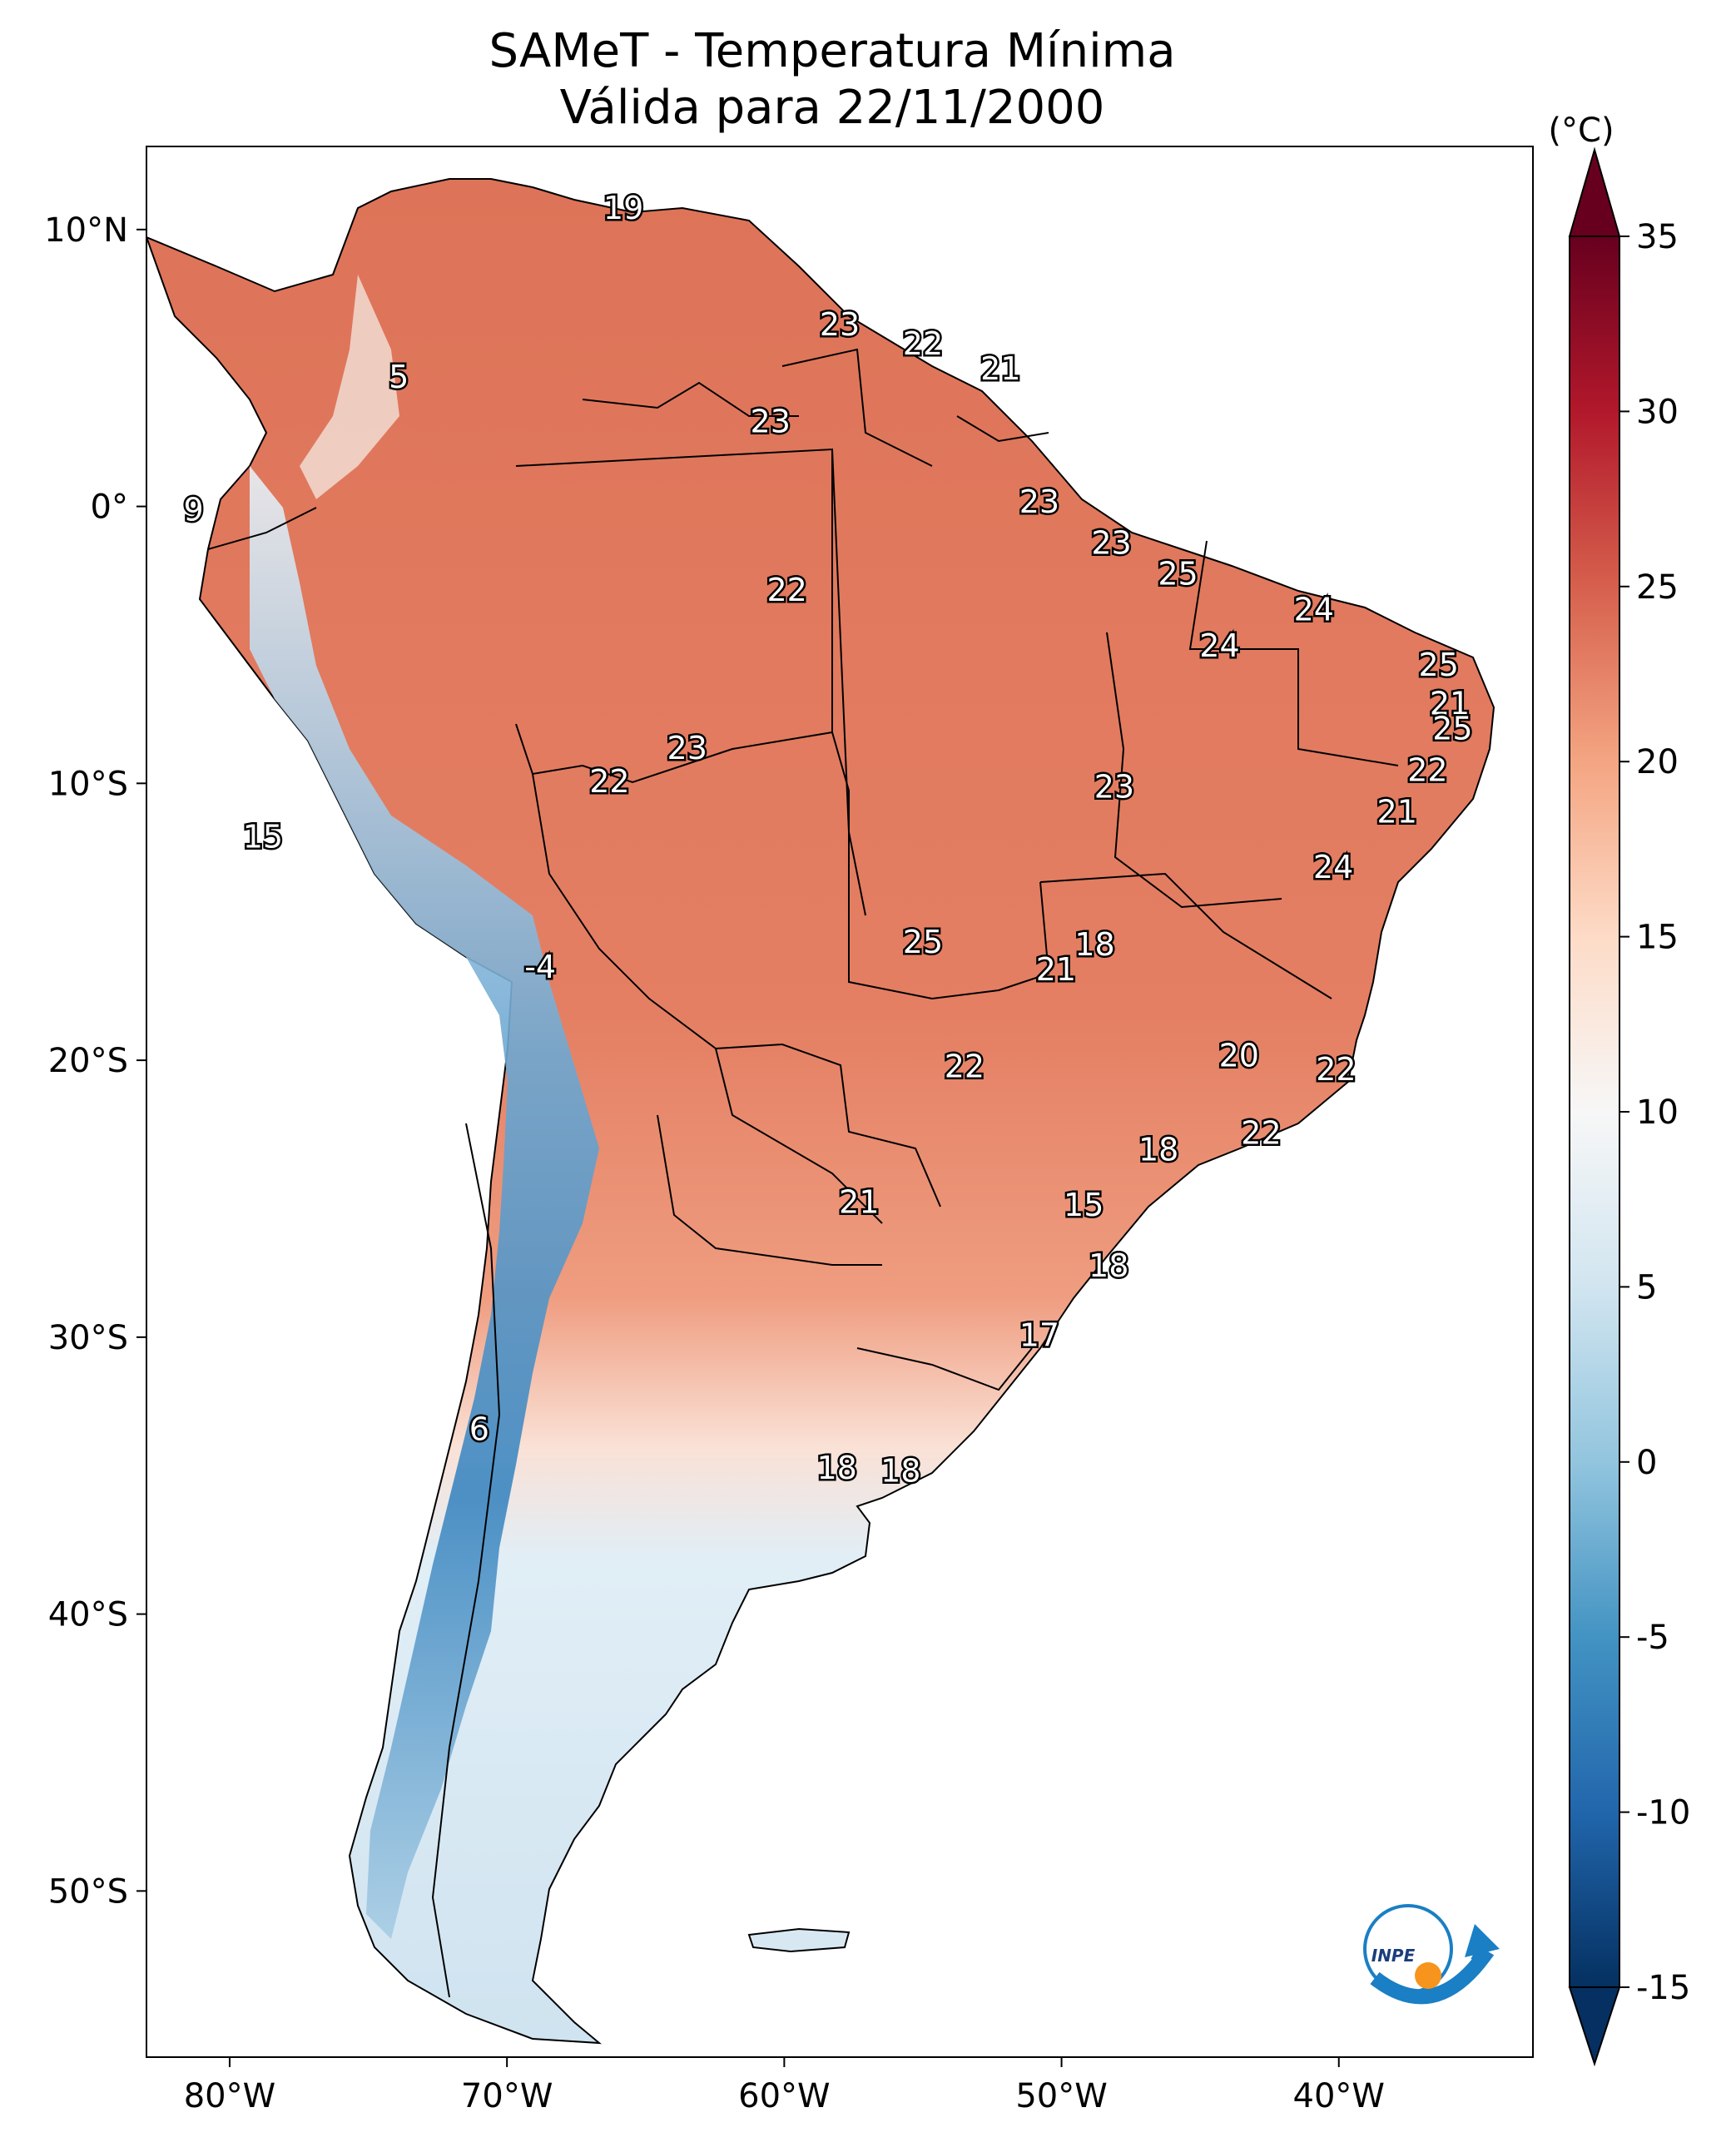  Describe the element at coordinates (425, 1202) in the screenshot. I see `andes-cold-band` at that location.